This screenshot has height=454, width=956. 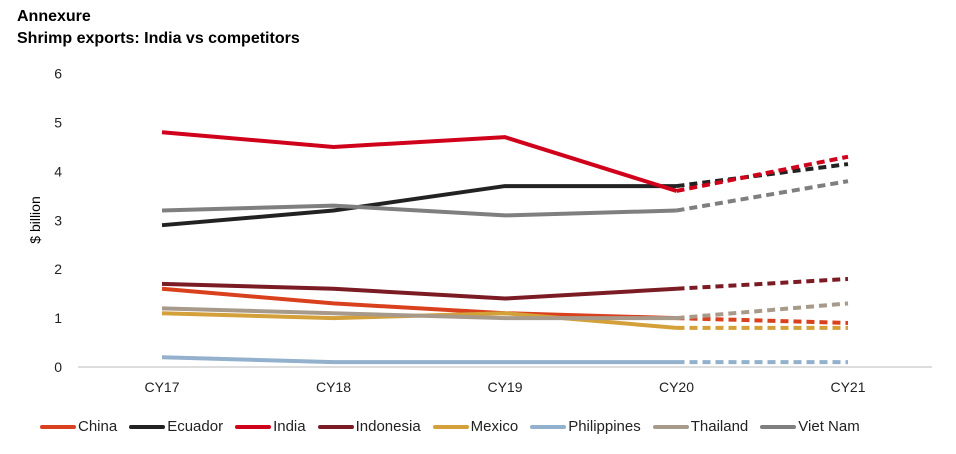 I want to click on y-axis-label: $ billion, so click(x=35, y=219).